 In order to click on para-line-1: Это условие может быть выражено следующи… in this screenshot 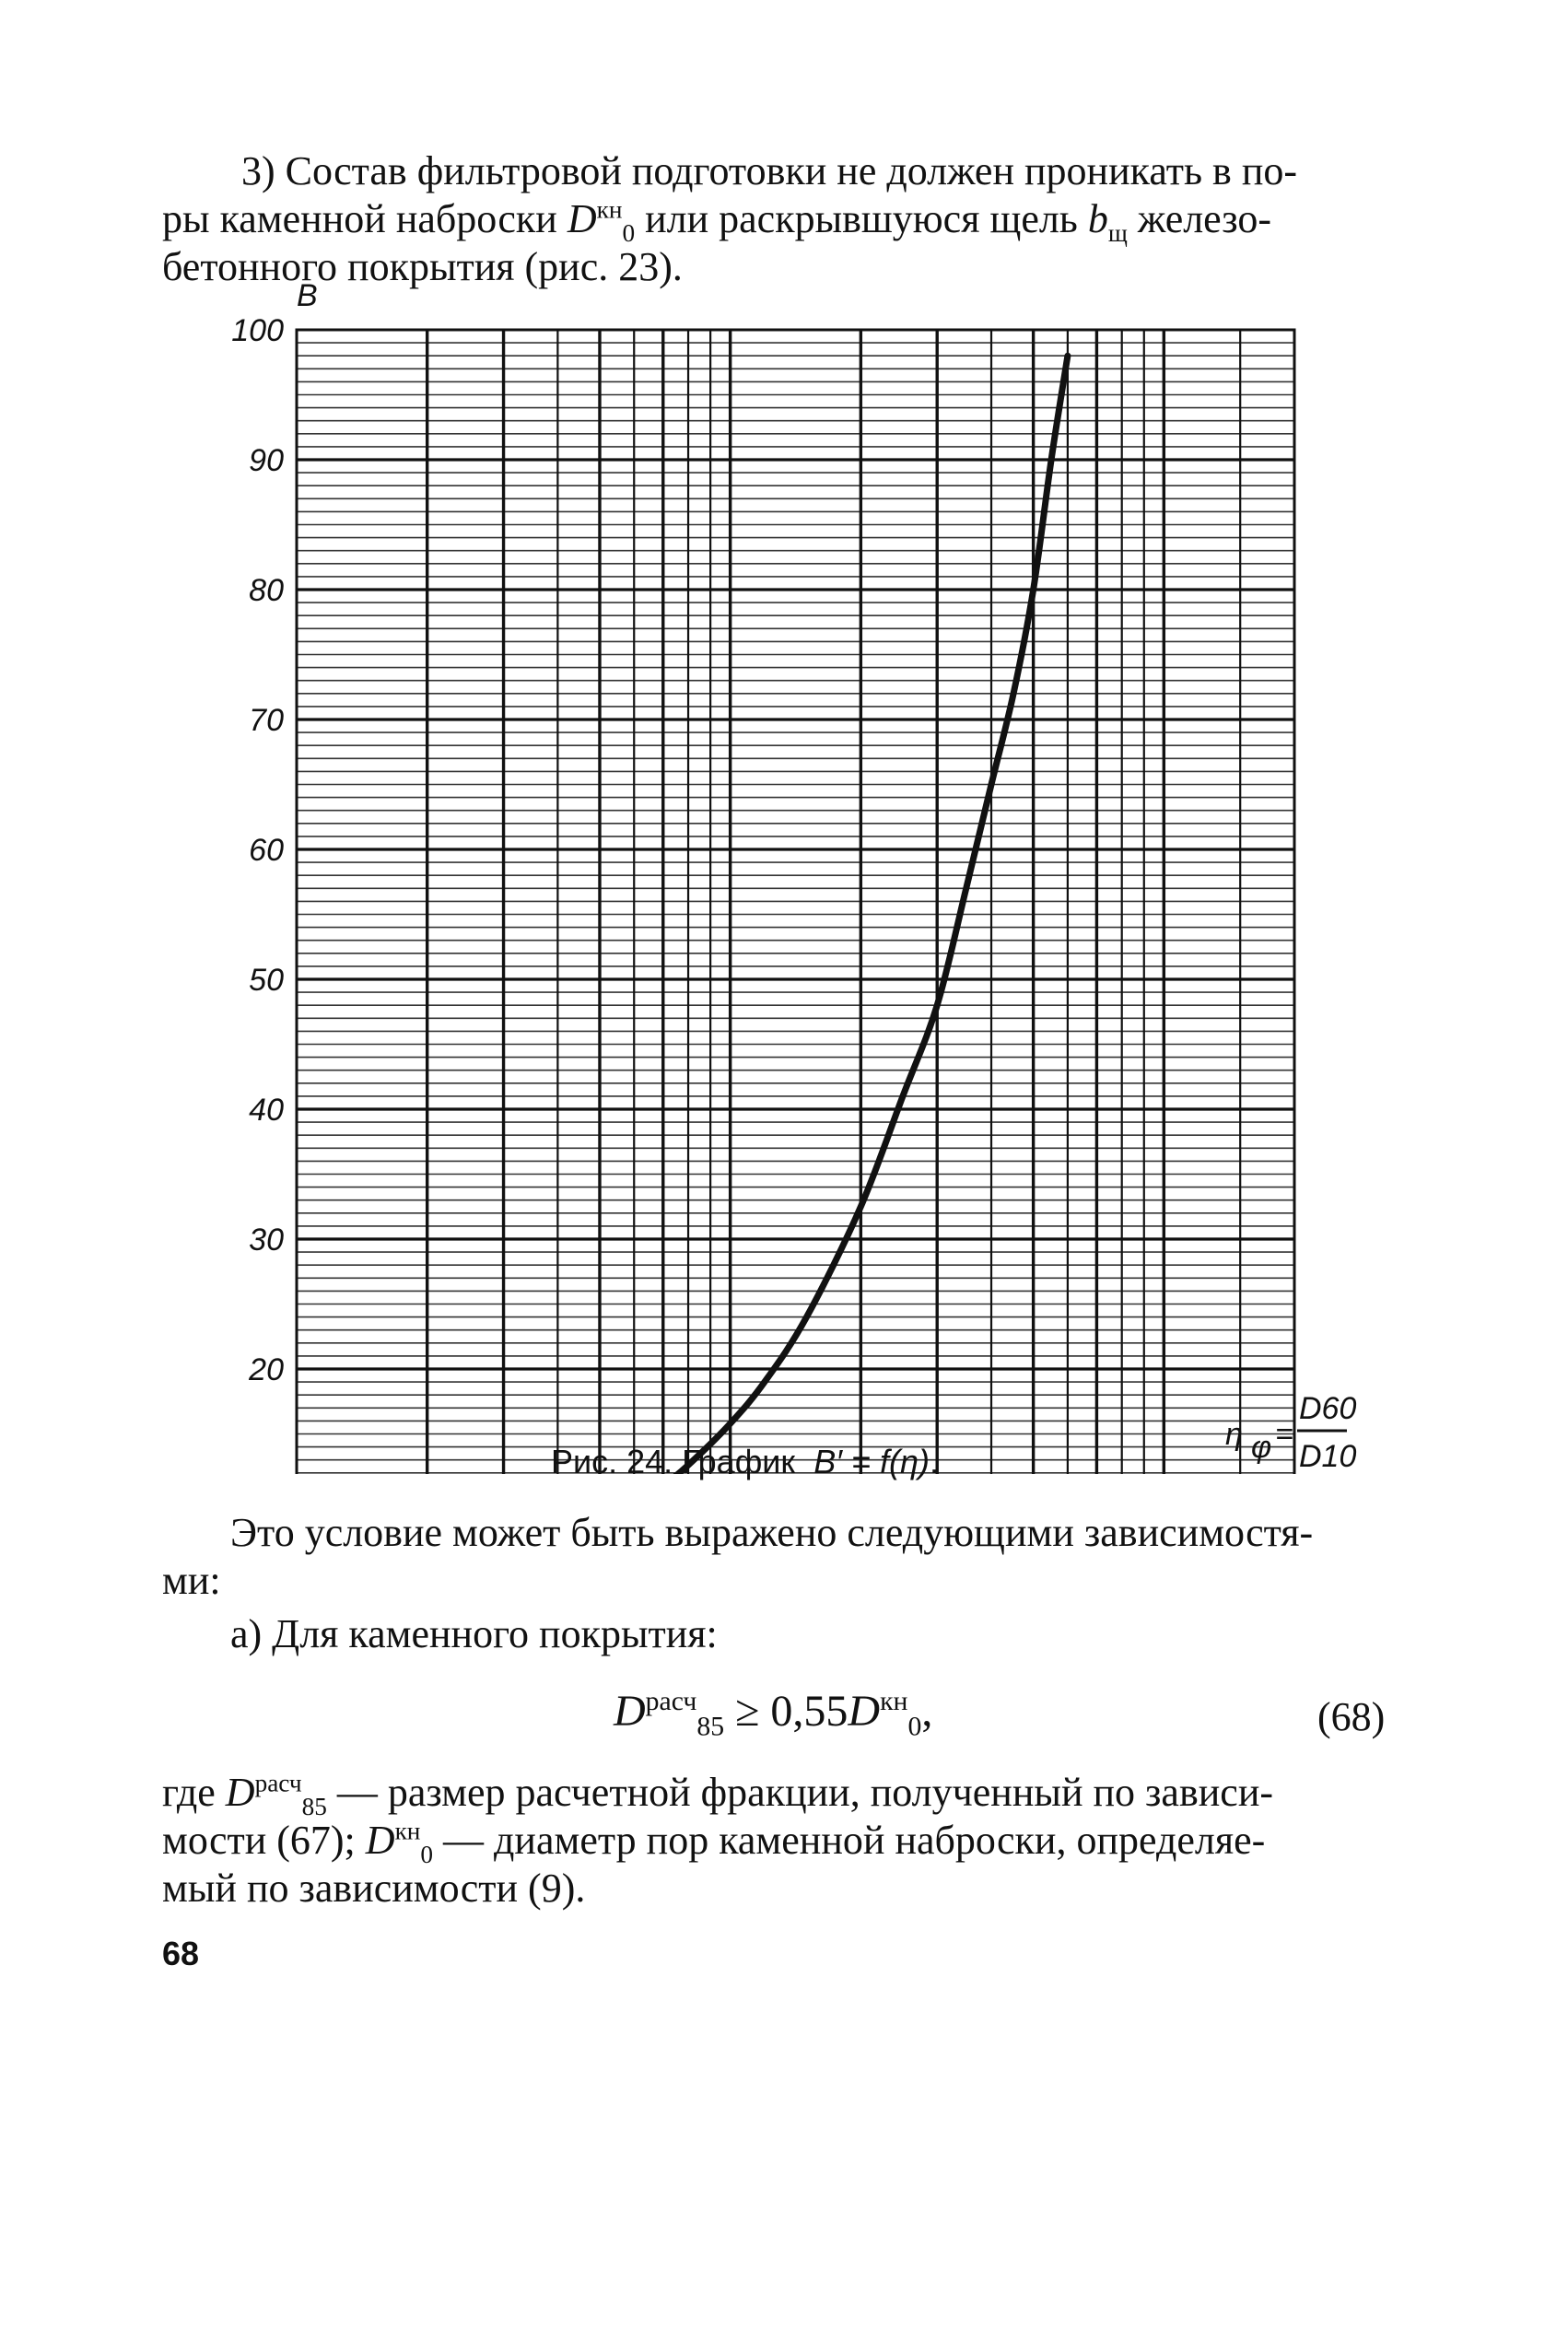, I will do `click(772, 1532)`.